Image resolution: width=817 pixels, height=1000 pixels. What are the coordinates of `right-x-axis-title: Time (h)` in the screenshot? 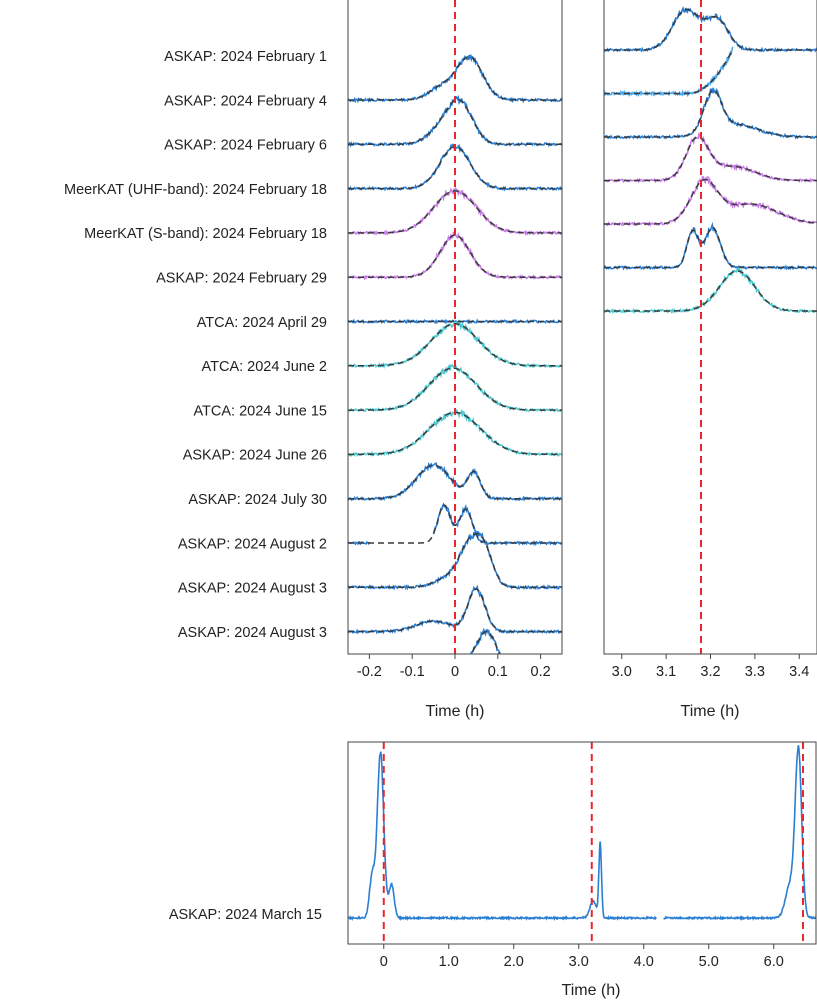 It's located at (710, 711).